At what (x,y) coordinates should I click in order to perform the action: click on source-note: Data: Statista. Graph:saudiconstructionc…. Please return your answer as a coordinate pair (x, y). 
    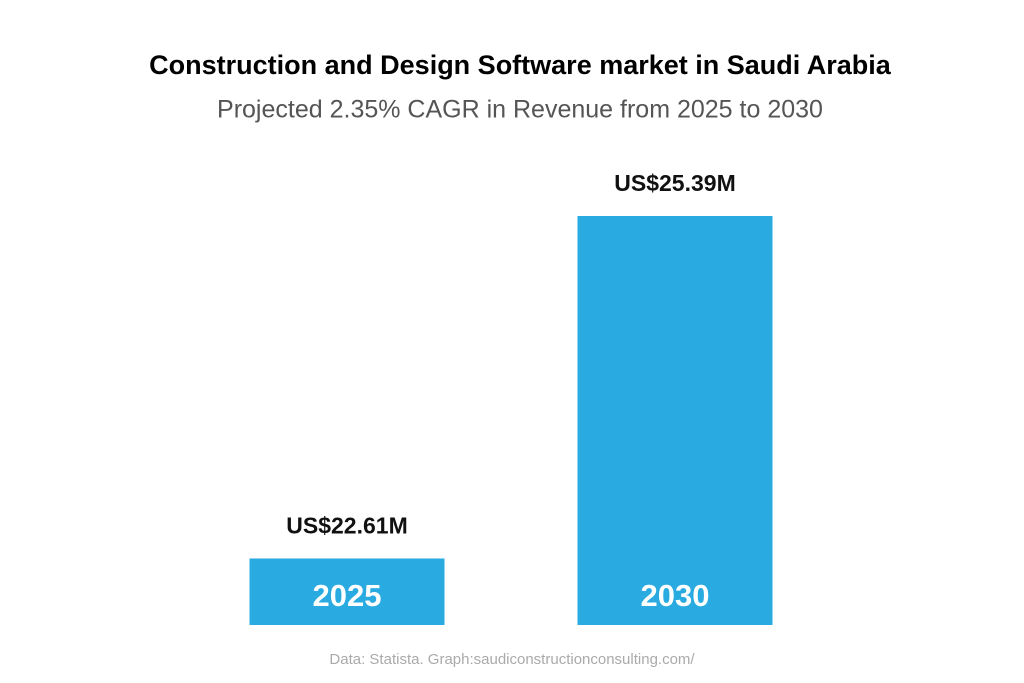
    Looking at the image, I should click on (512, 659).